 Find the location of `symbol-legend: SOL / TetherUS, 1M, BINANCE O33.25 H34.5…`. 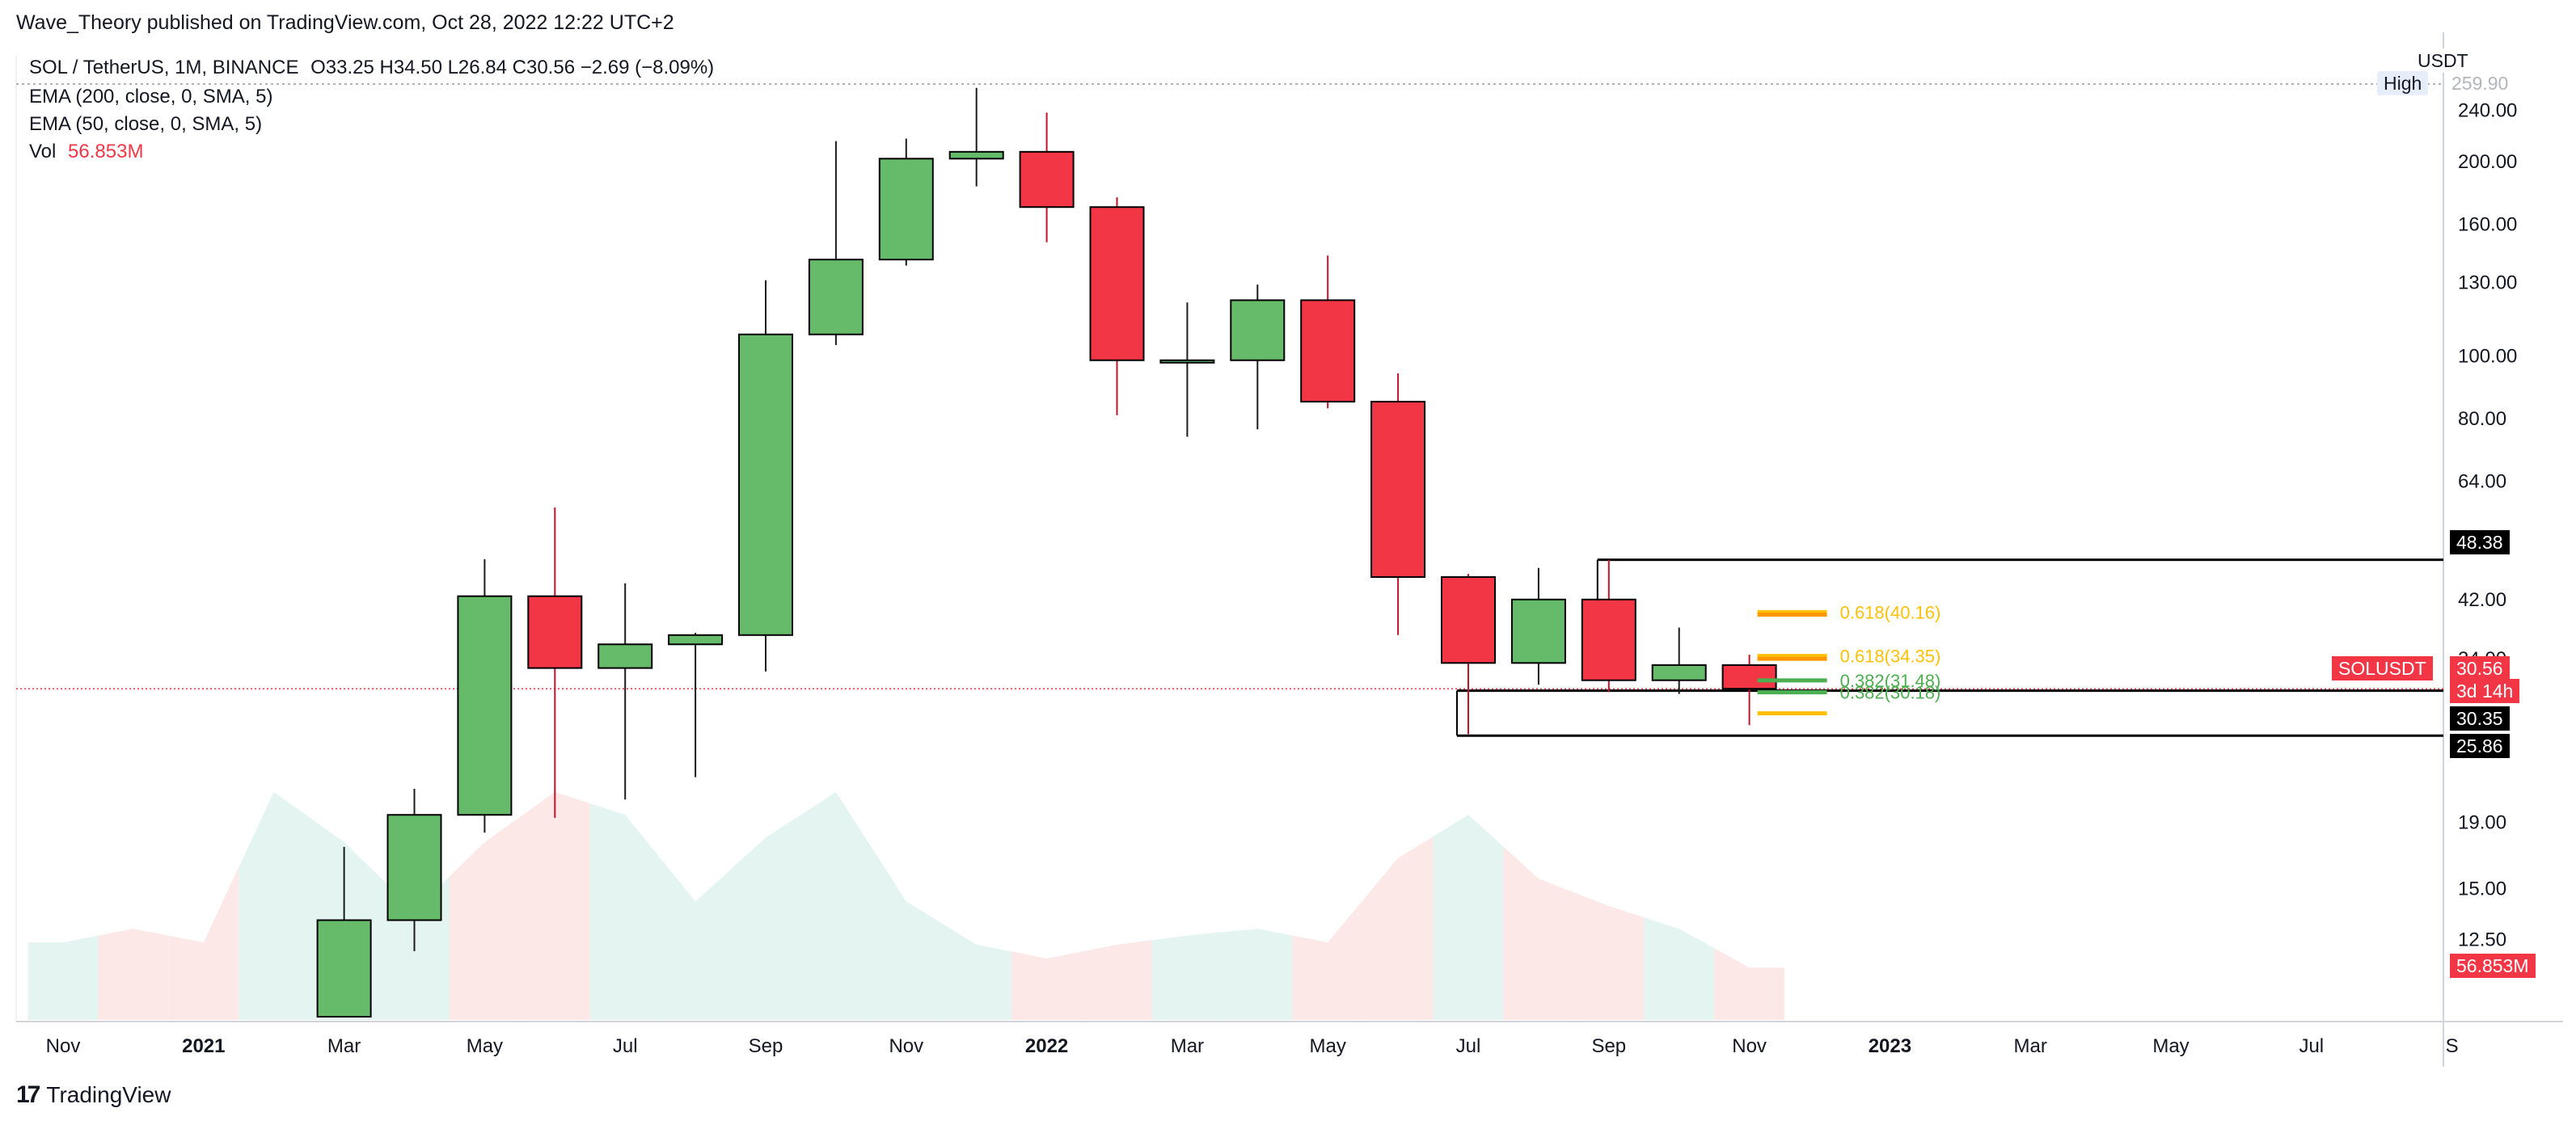

symbol-legend: SOL / TetherUS, 1M, BINANCE O33.25 H34.5… is located at coordinates (371, 68).